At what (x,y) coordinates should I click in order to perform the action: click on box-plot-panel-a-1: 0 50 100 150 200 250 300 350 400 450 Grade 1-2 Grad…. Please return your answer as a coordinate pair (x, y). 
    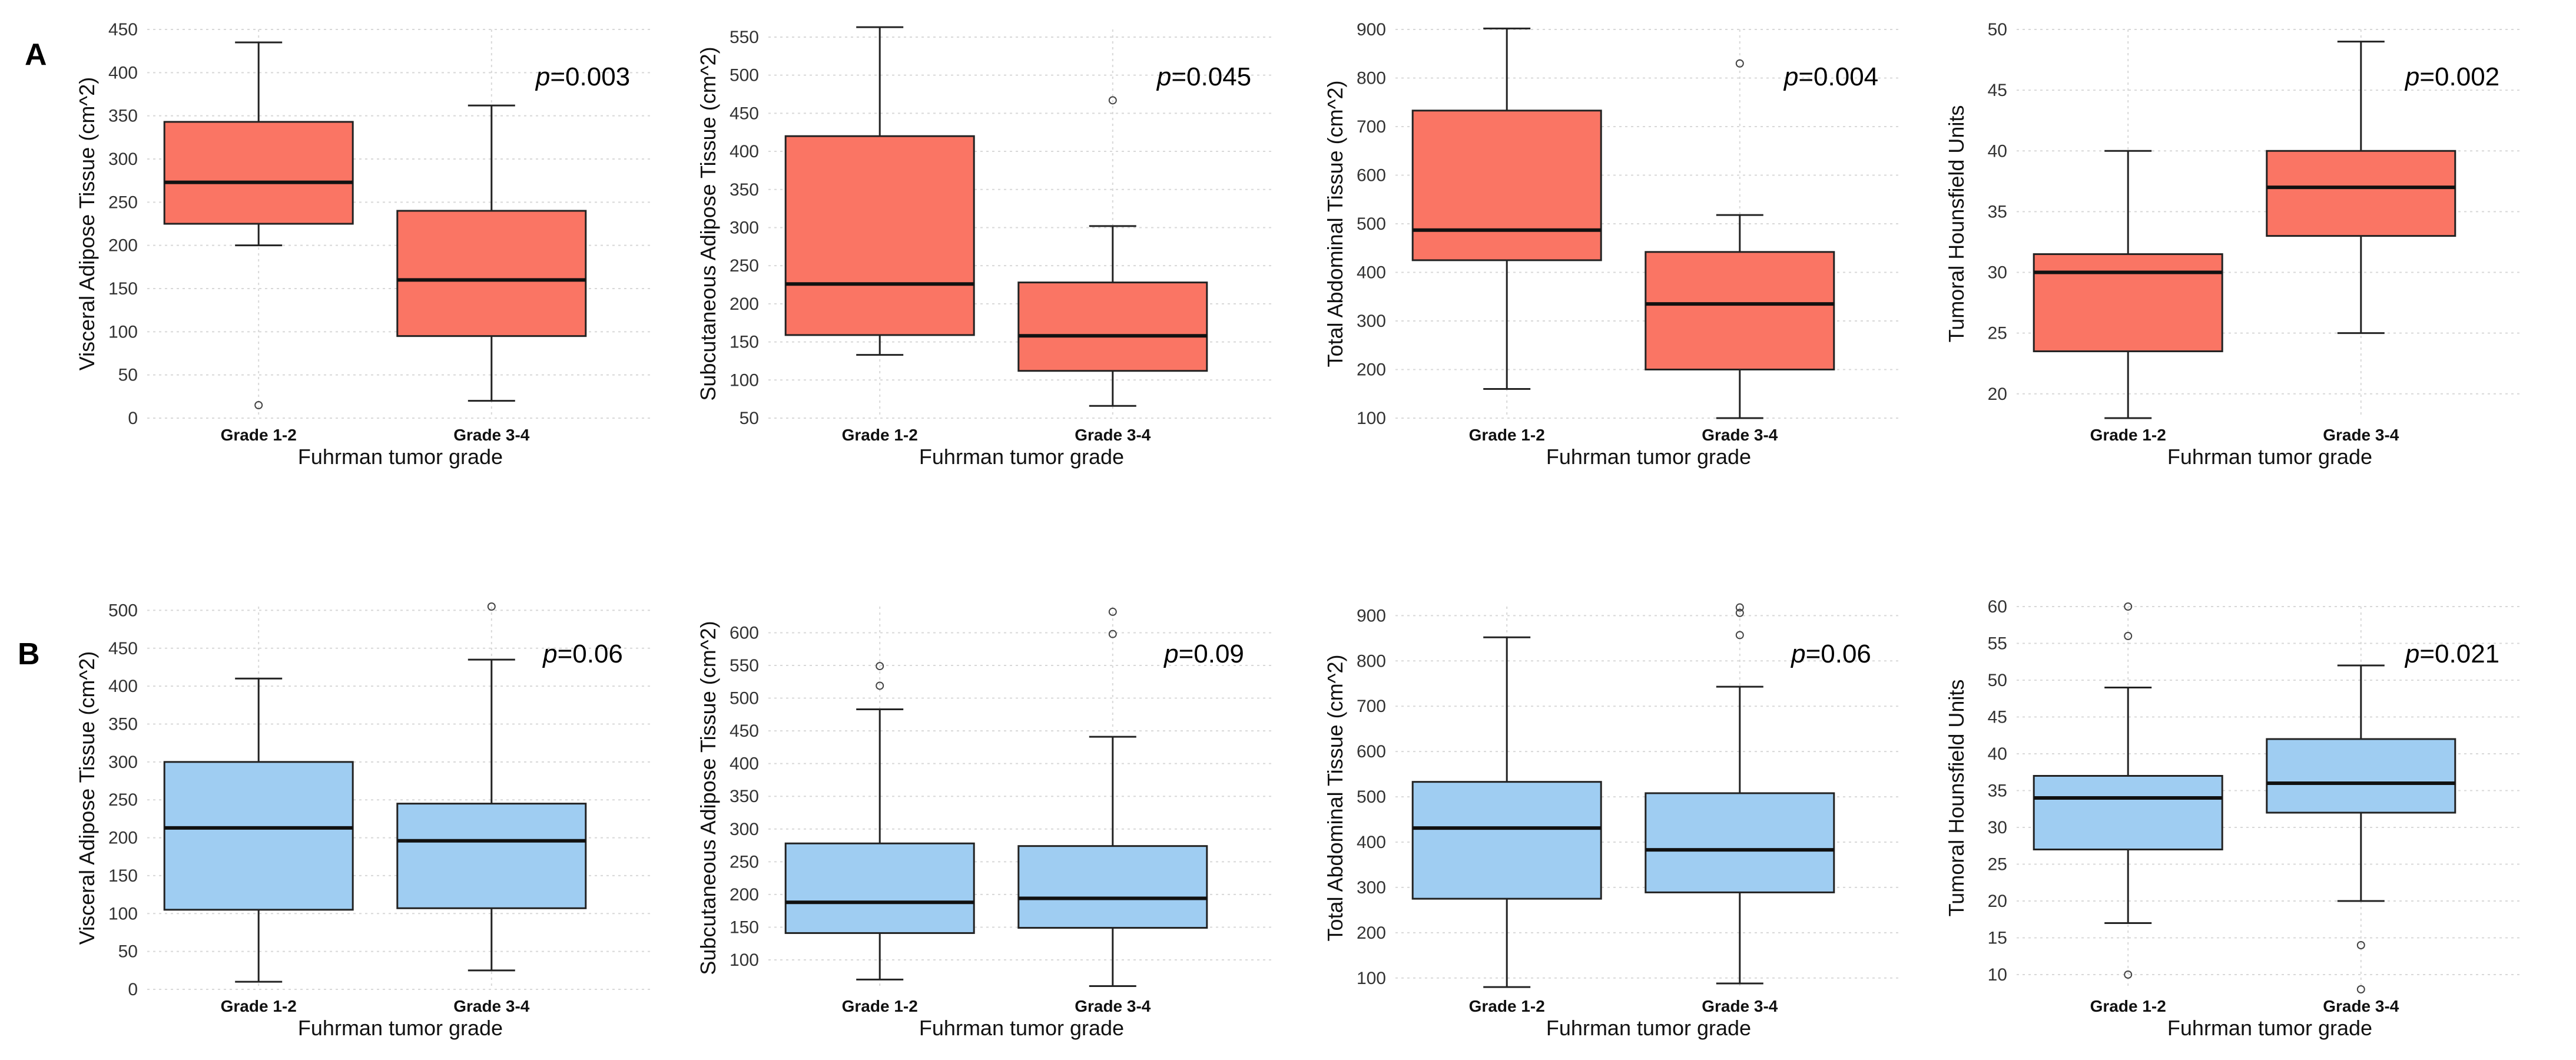
    Looking at the image, I should click on (364, 244).